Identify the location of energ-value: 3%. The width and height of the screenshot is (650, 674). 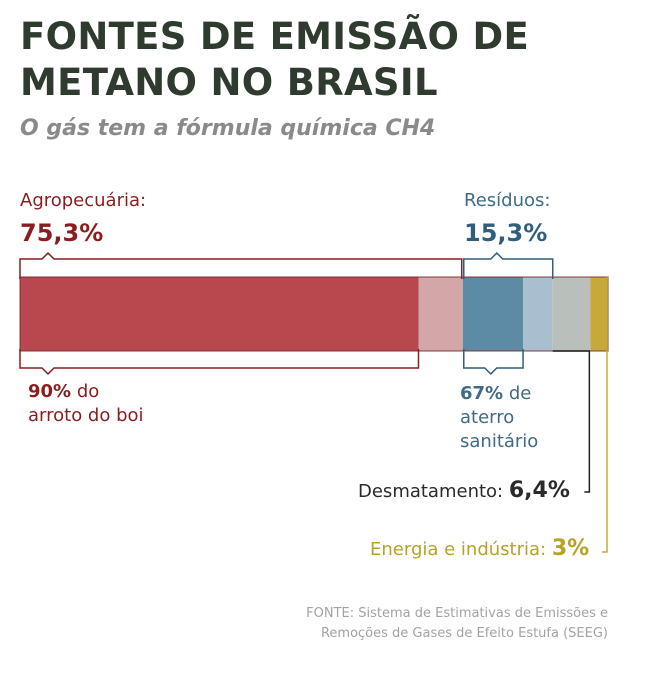
(570, 548).